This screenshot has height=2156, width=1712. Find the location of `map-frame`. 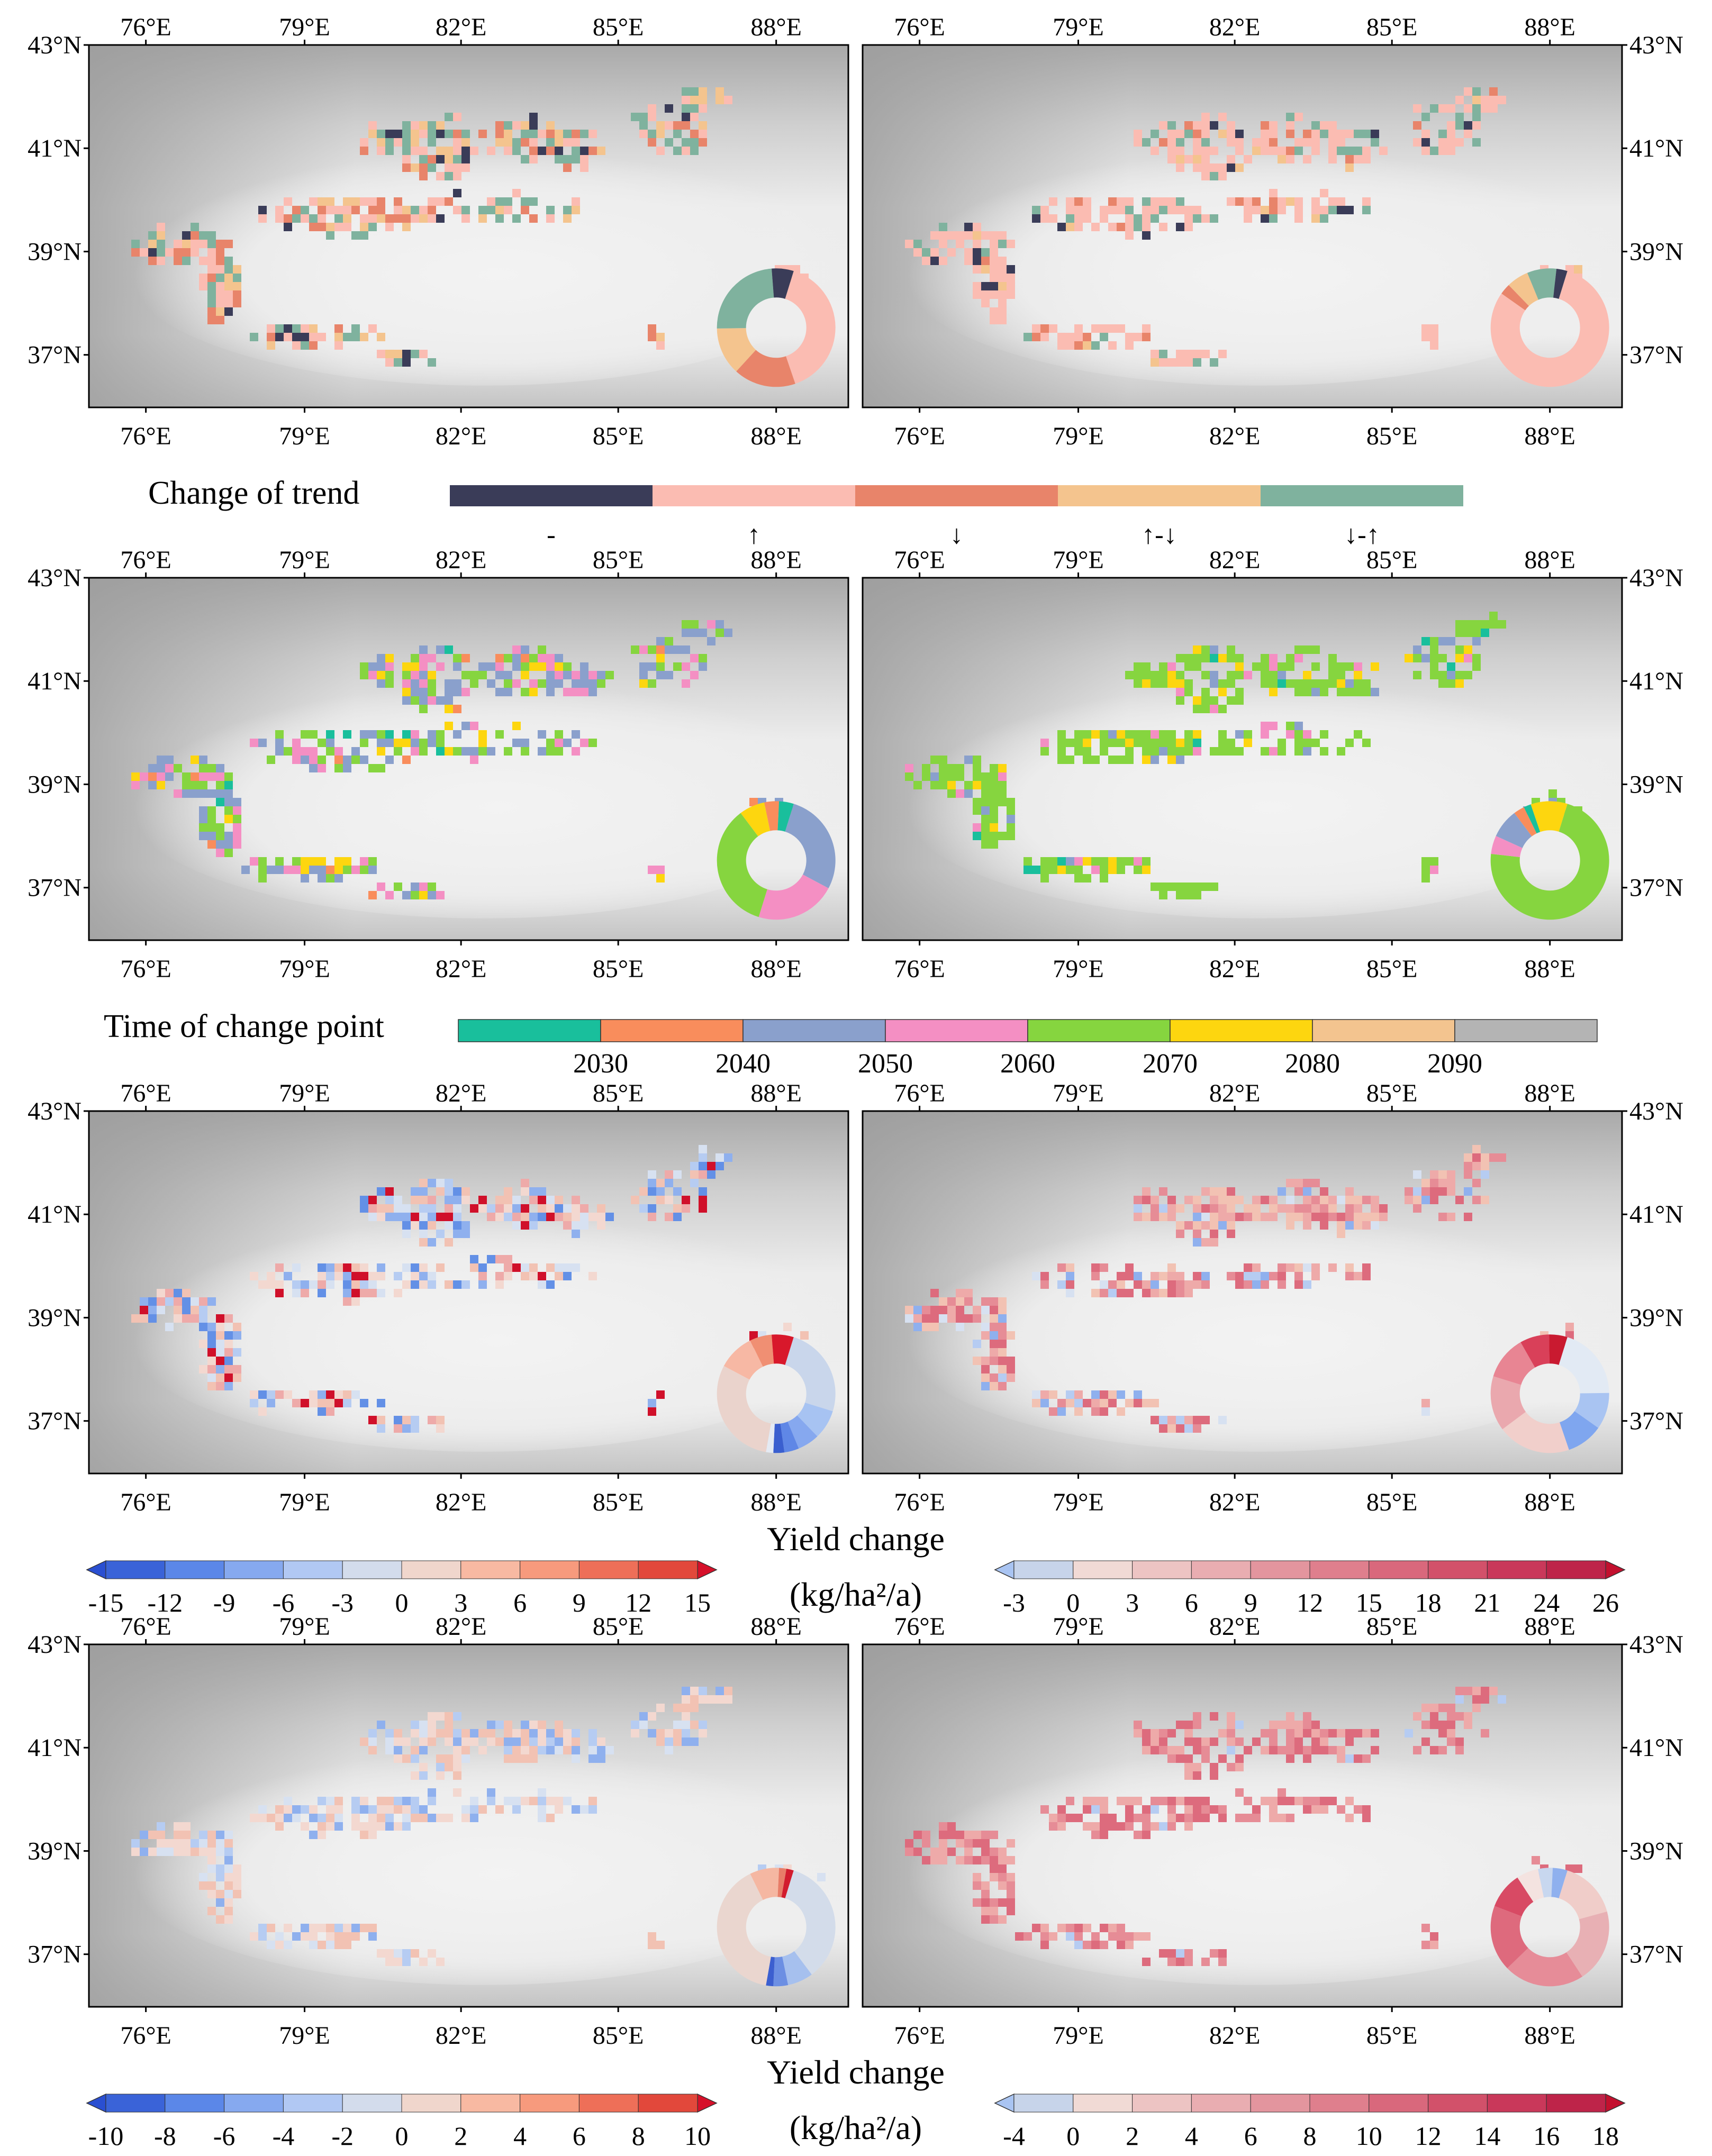

map-frame is located at coordinates (468, 226).